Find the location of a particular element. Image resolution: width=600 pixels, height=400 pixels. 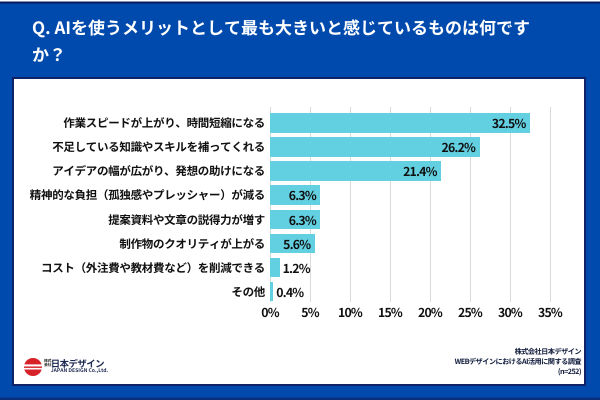

logo-company-name: 日本デザイン is located at coordinates (77, 363).